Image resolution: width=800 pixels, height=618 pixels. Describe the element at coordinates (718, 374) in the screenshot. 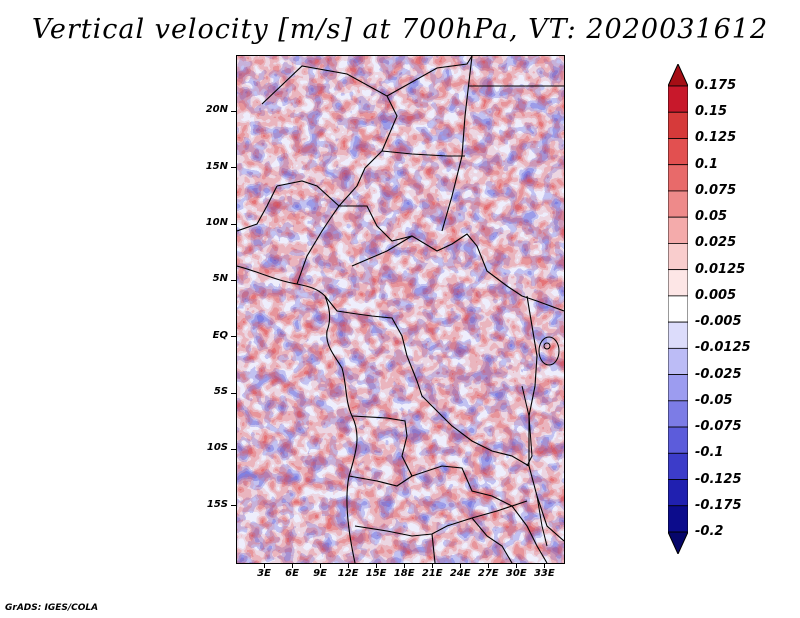

I see `colorbar-label: -0.025` at that location.